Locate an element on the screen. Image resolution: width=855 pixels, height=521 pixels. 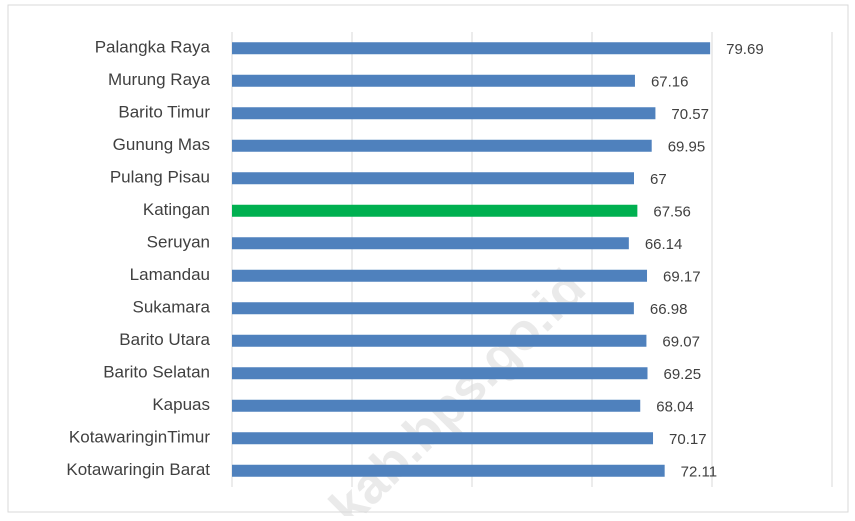
y-tick-label: Palangka Raya is located at coordinates (153, 47).